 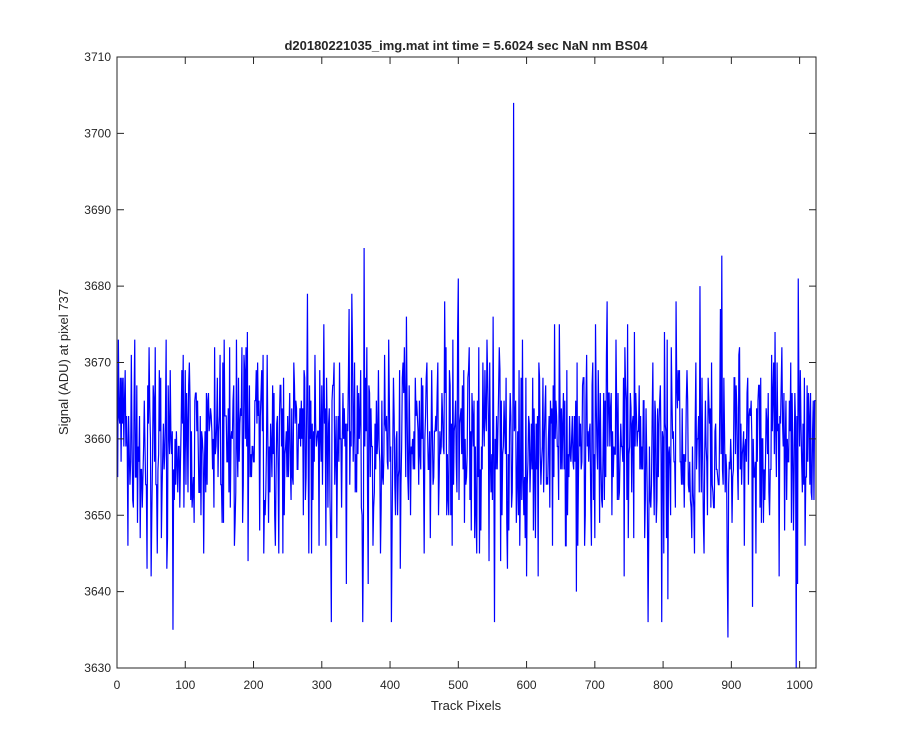 What do you see at coordinates (97, 592) in the screenshot?
I see `y-tick-label: 3640` at bounding box center [97, 592].